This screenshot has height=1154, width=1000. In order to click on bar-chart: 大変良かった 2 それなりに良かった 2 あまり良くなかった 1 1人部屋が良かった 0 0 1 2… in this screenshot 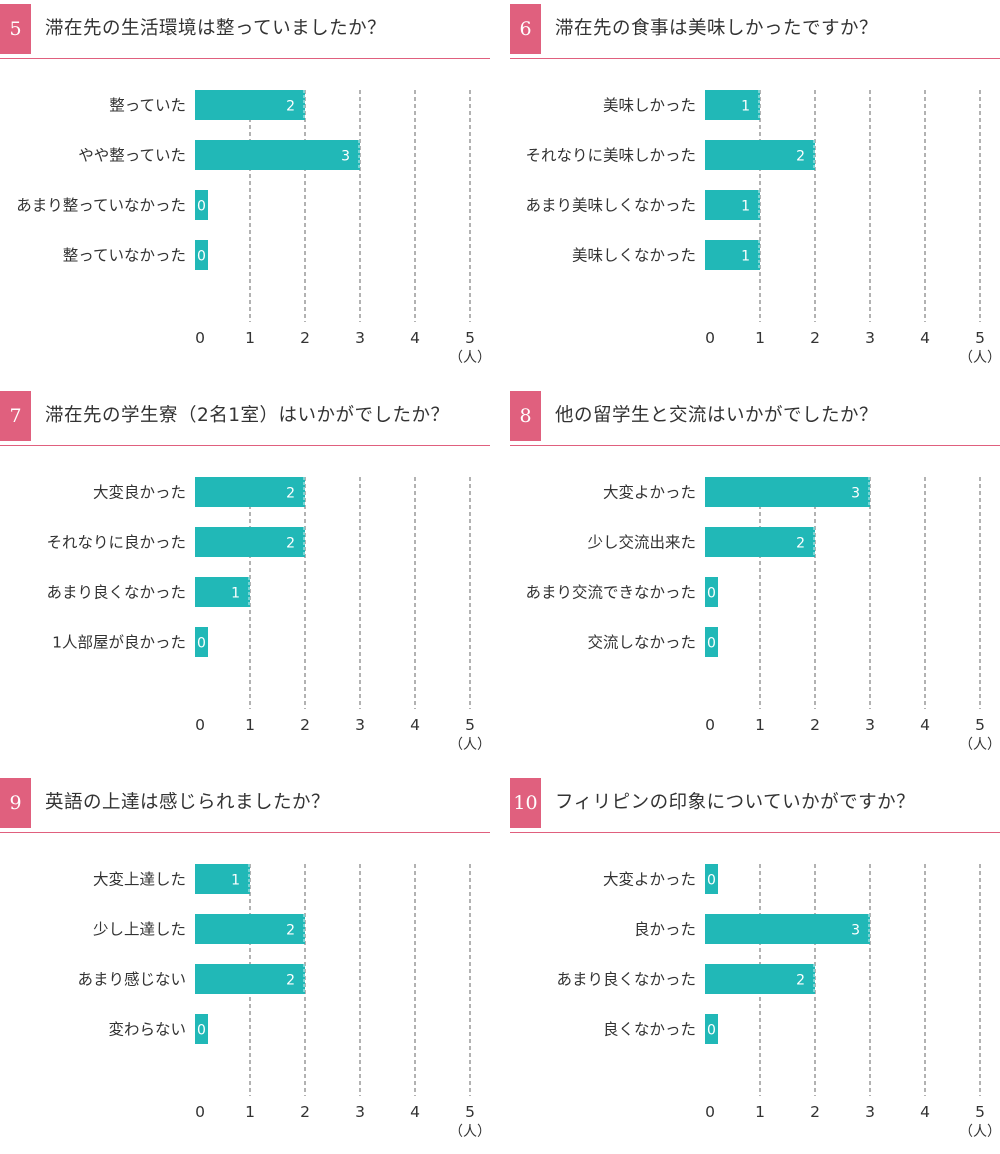, I will do `click(268, 615)`.